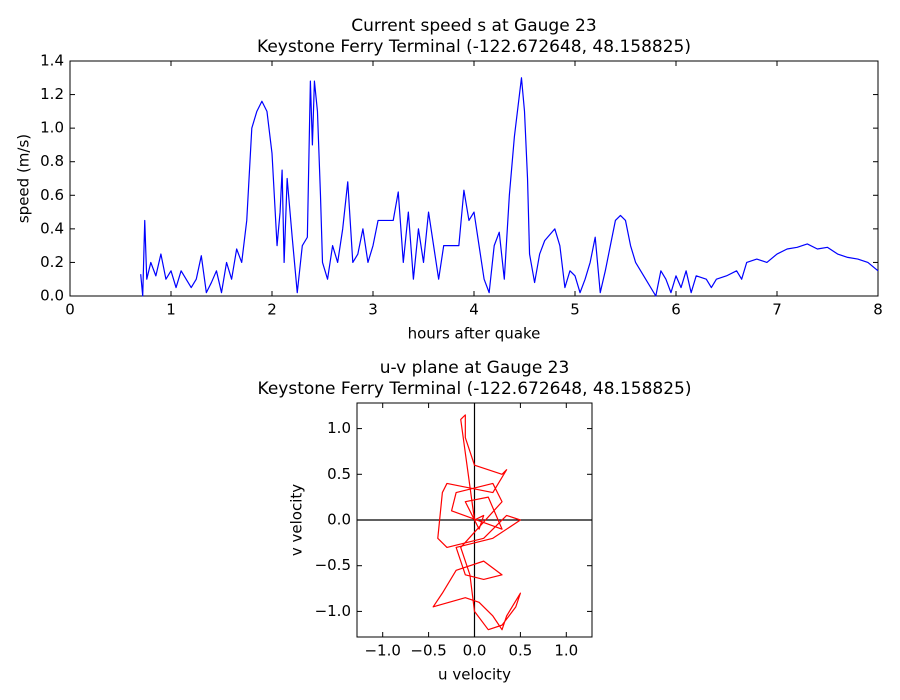 This screenshot has width=900, height=700. What do you see at coordinates (520, 651) in the screenshot?
I see `x-tick-label: 0.5` at bounding box center [520, 651].